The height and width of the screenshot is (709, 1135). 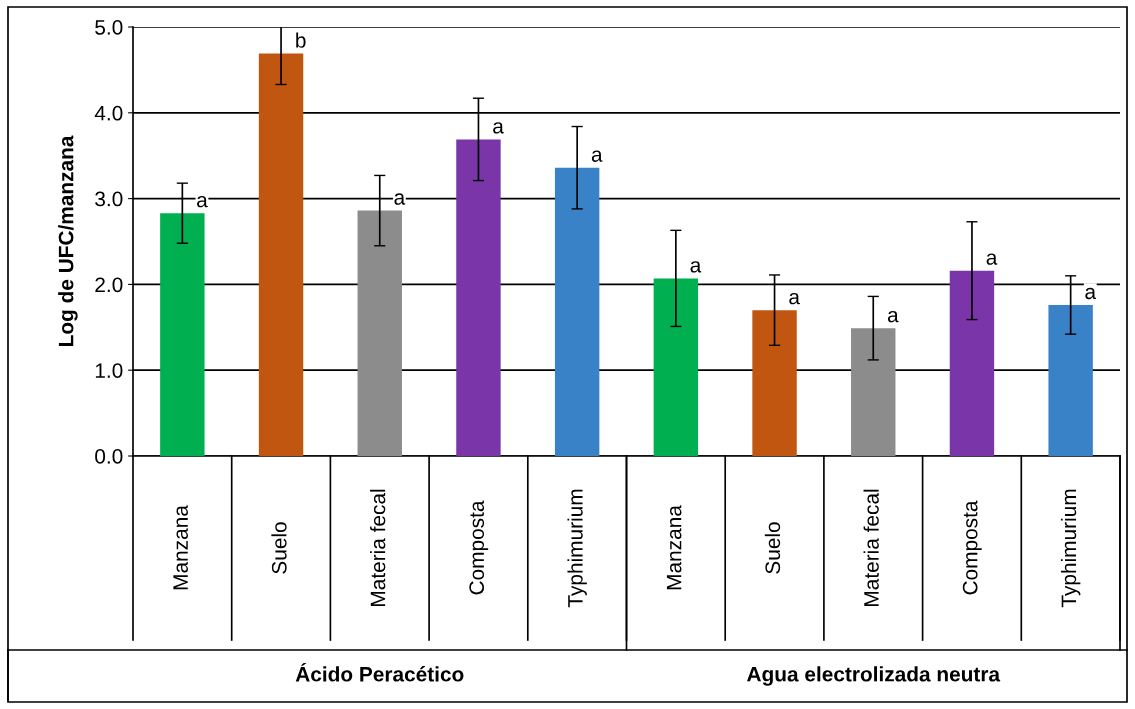 I want to click on y-axis-title: Log de UFC/manzana, so click(x=68, y=241).